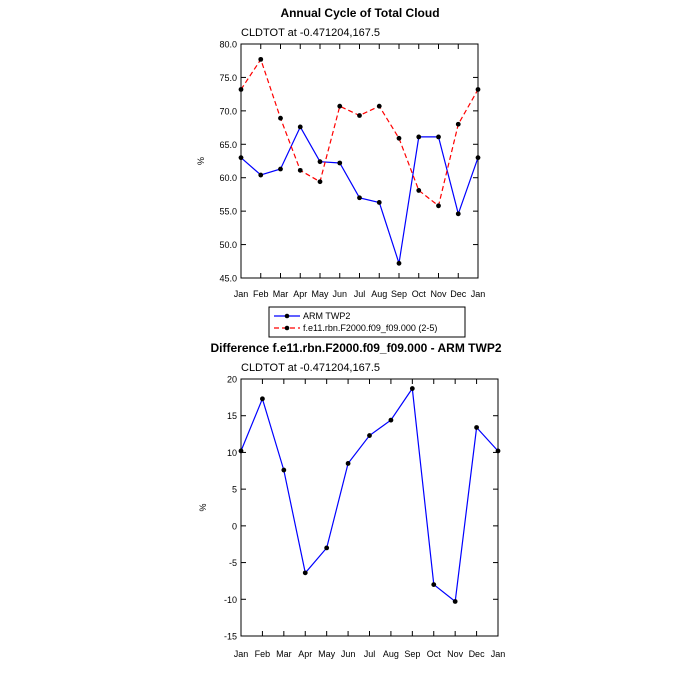  What do you see at coordinates (359, 13) in the screenshot?
I see `chart1-title: Annual Cycle of Total Cloud` at bounding box center [359, 13].